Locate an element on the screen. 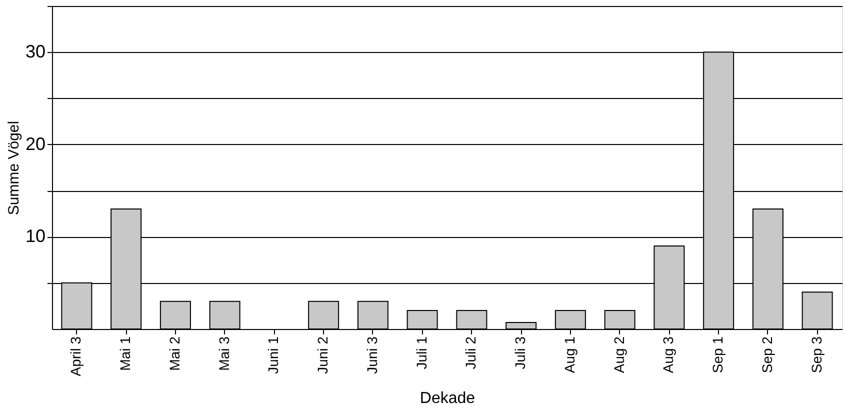 Image resolution: width=847 pixels, height=411 pixels. x-tick-label: Aug 2 is located at coordinates (618, 355).